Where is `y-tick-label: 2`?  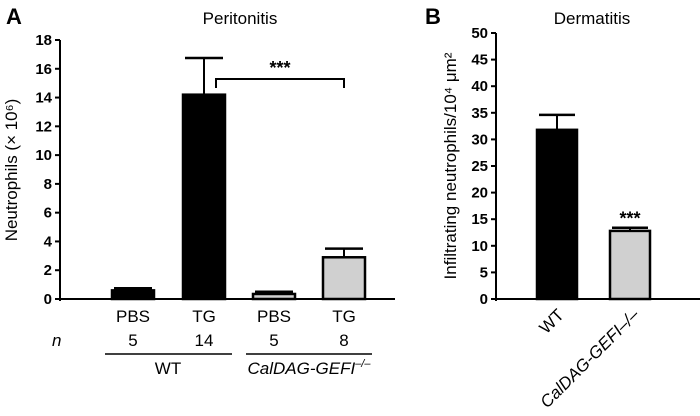 y-tick-label: 2 is located at coordinates (48, 270).